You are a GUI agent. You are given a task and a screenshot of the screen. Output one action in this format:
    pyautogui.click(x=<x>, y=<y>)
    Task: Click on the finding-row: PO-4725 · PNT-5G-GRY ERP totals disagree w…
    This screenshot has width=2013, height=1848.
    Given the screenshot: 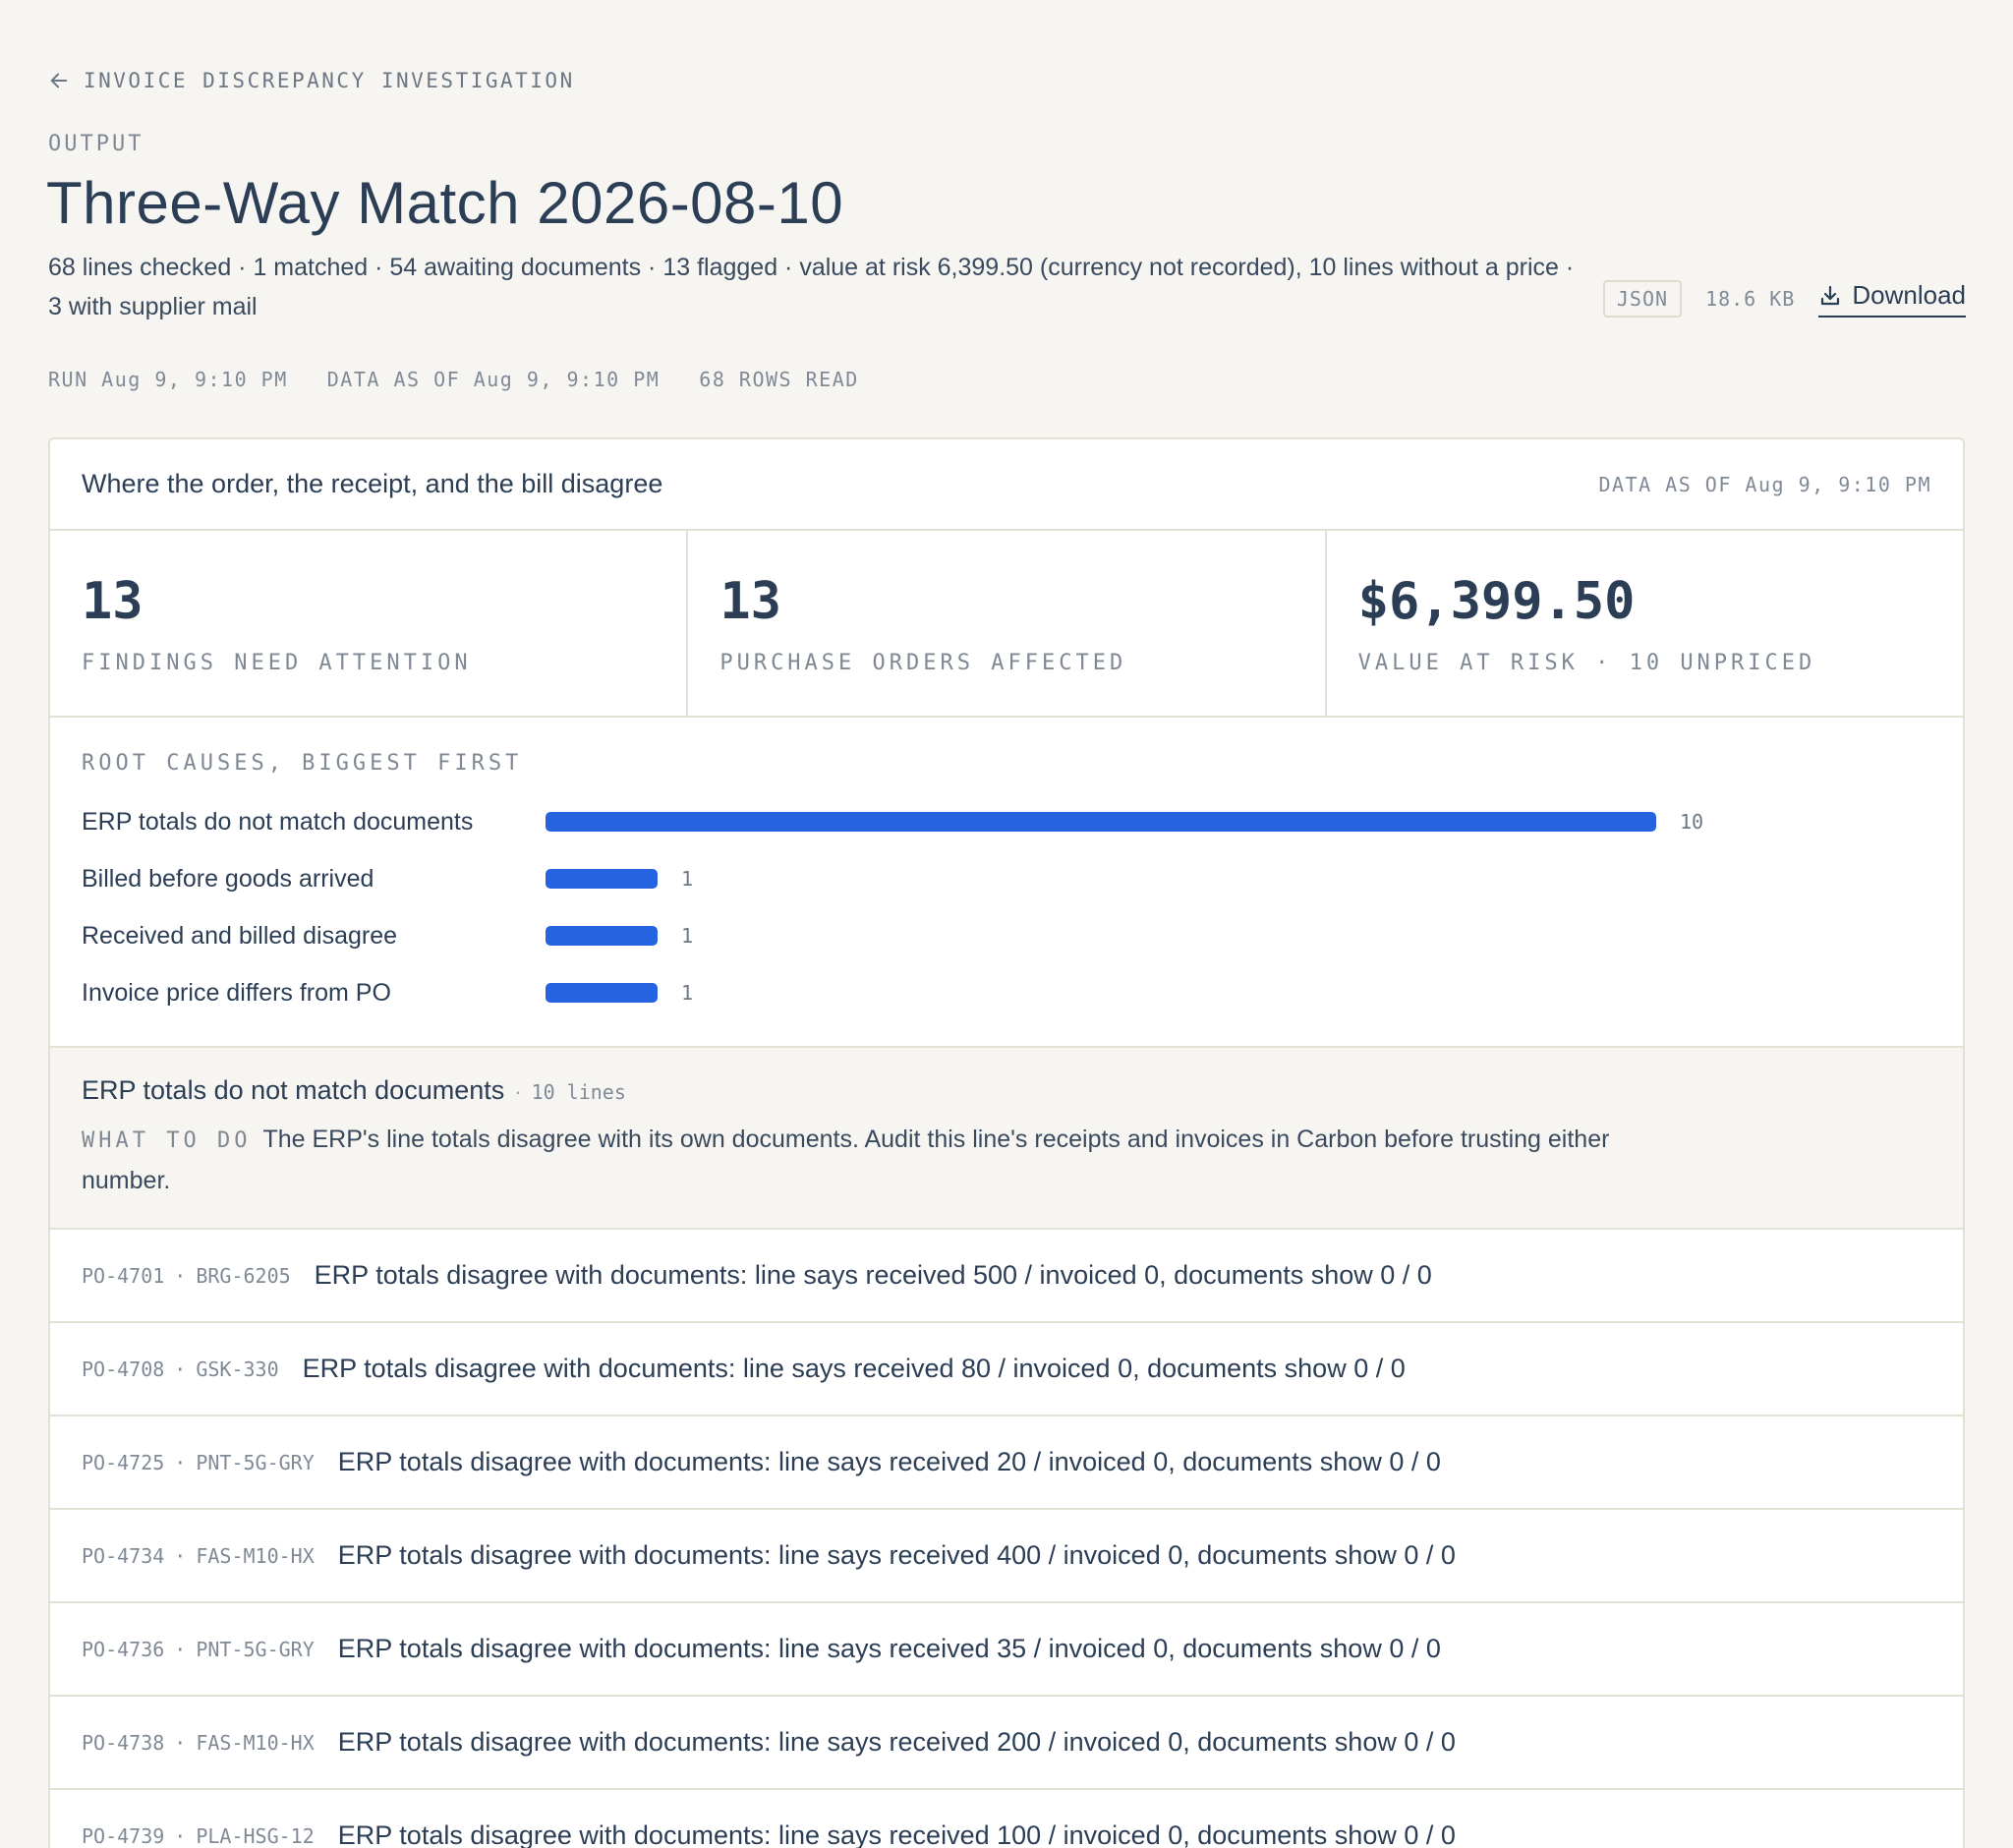 What is the action you would take?
    pyautogui.click(x=1006, y=1463)
    